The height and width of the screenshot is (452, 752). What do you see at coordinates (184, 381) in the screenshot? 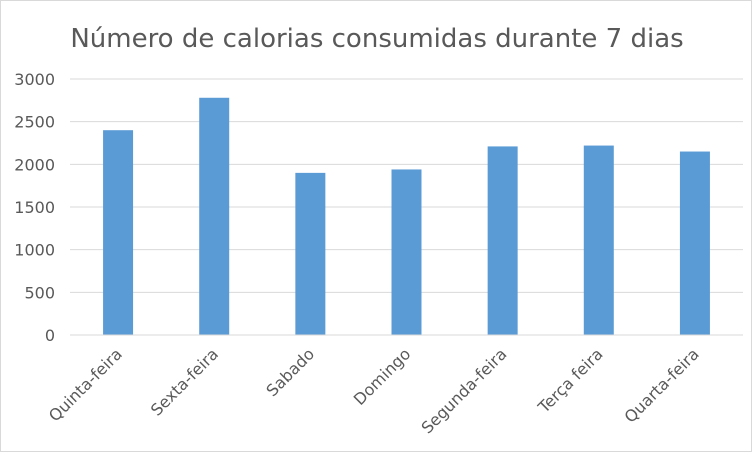
I see `x-category-label: Sexta-feira` at bounding box center [184, 381].